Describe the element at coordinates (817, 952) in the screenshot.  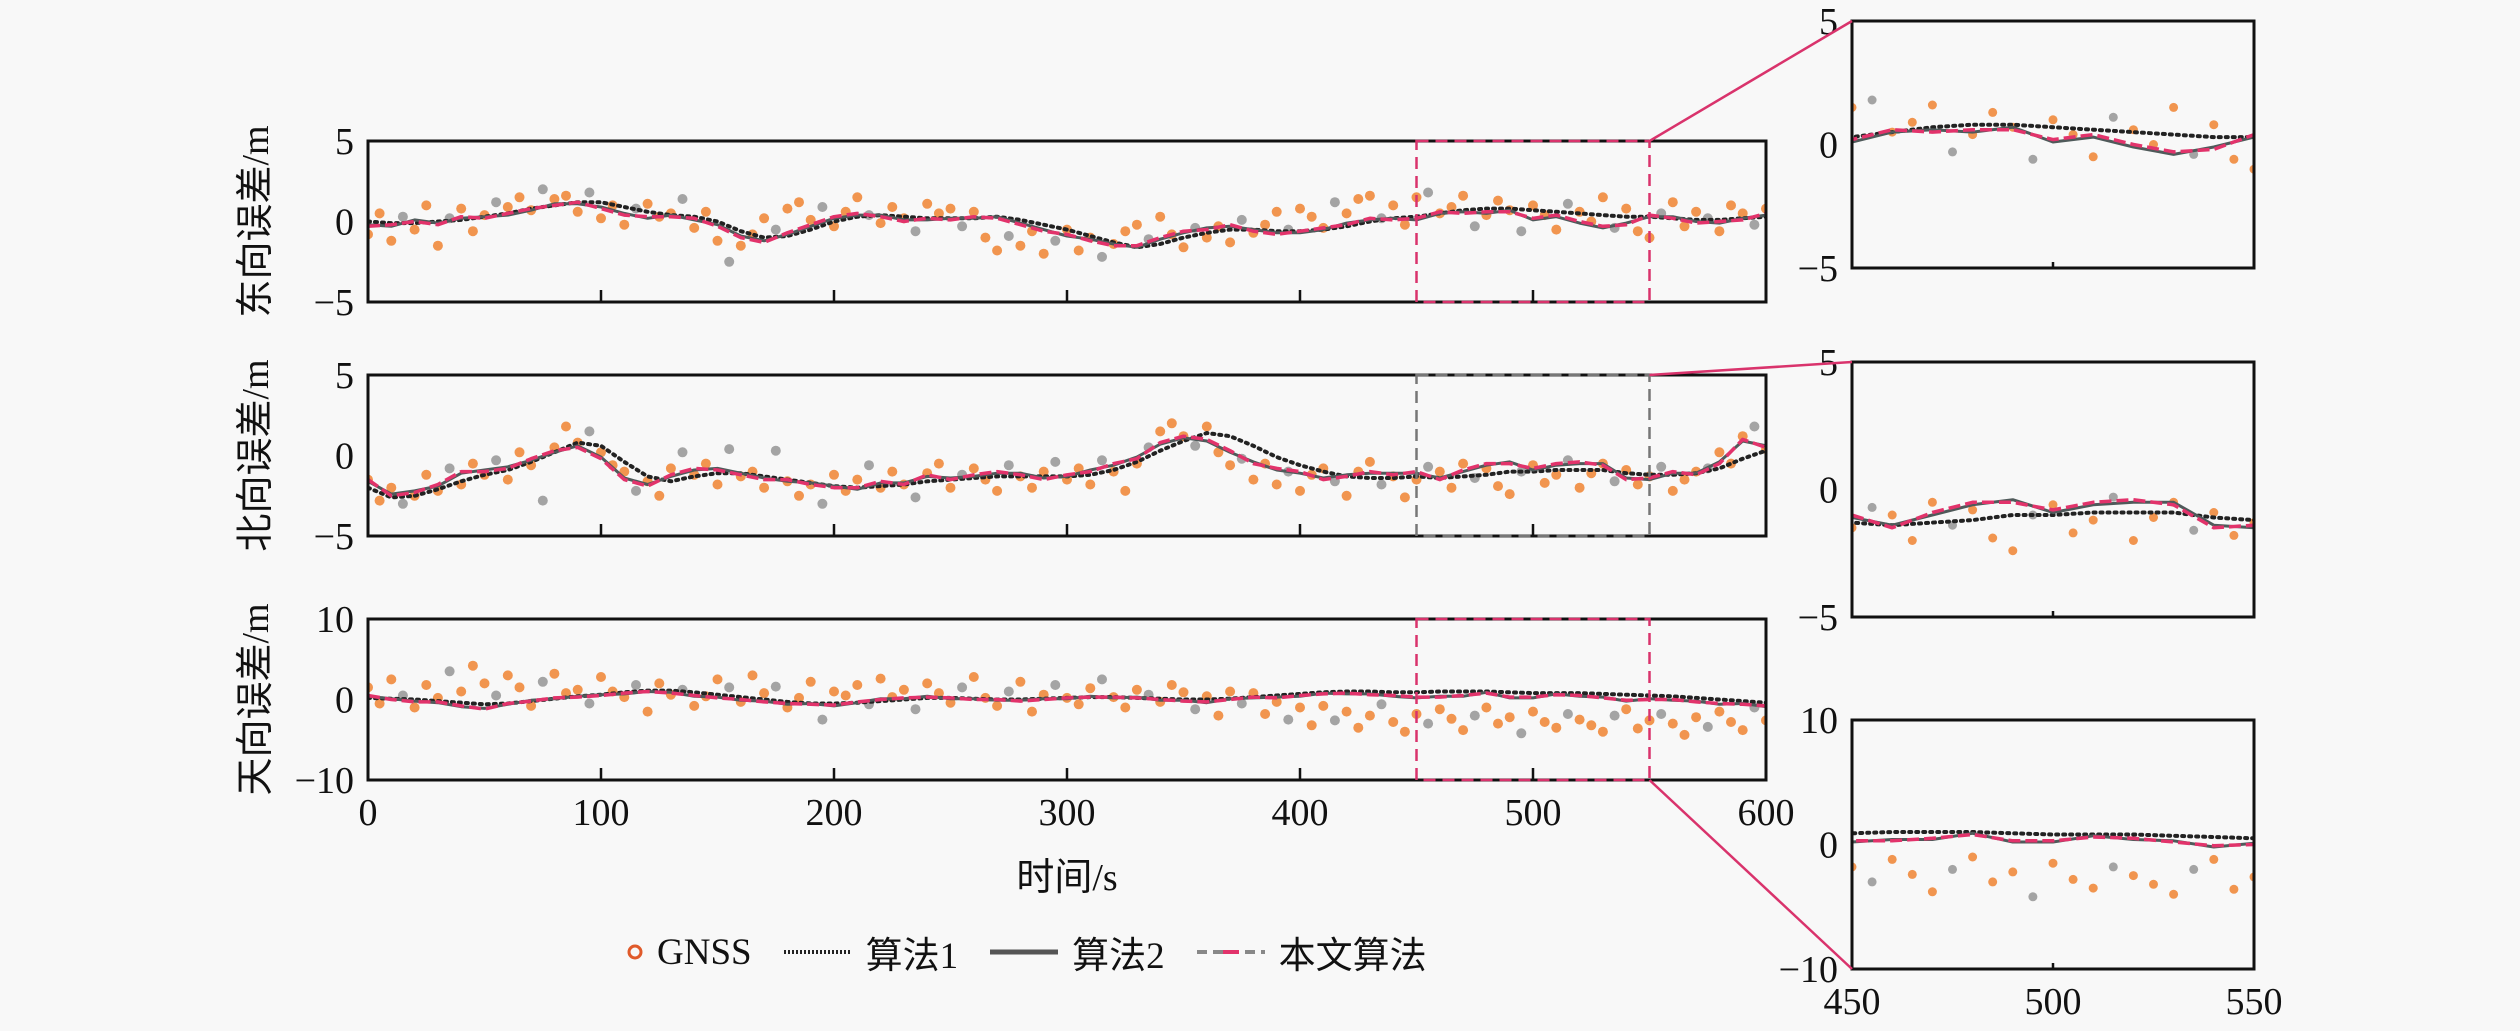
I see `dotted-line-icon` at that location.